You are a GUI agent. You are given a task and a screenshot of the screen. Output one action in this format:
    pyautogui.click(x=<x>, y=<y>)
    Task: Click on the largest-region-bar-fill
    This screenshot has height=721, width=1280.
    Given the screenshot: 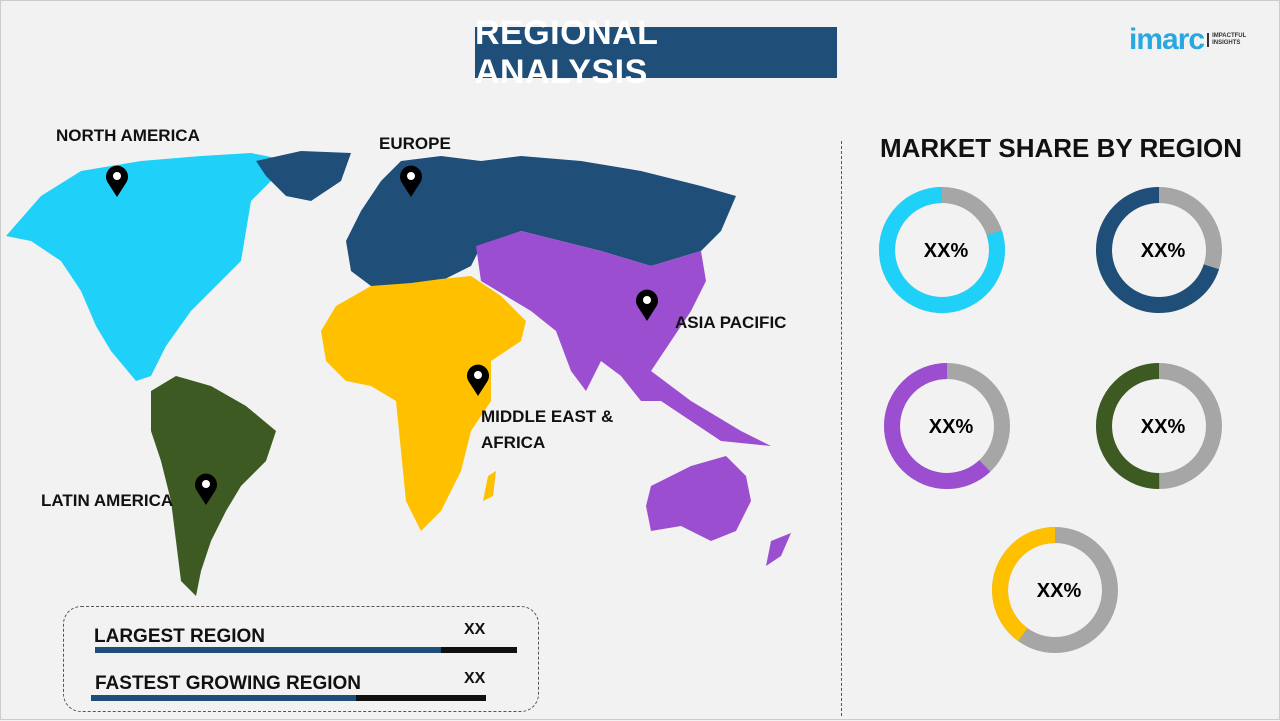 What is the action you would take?
    pyautogui.click(x=268, y=650)
    